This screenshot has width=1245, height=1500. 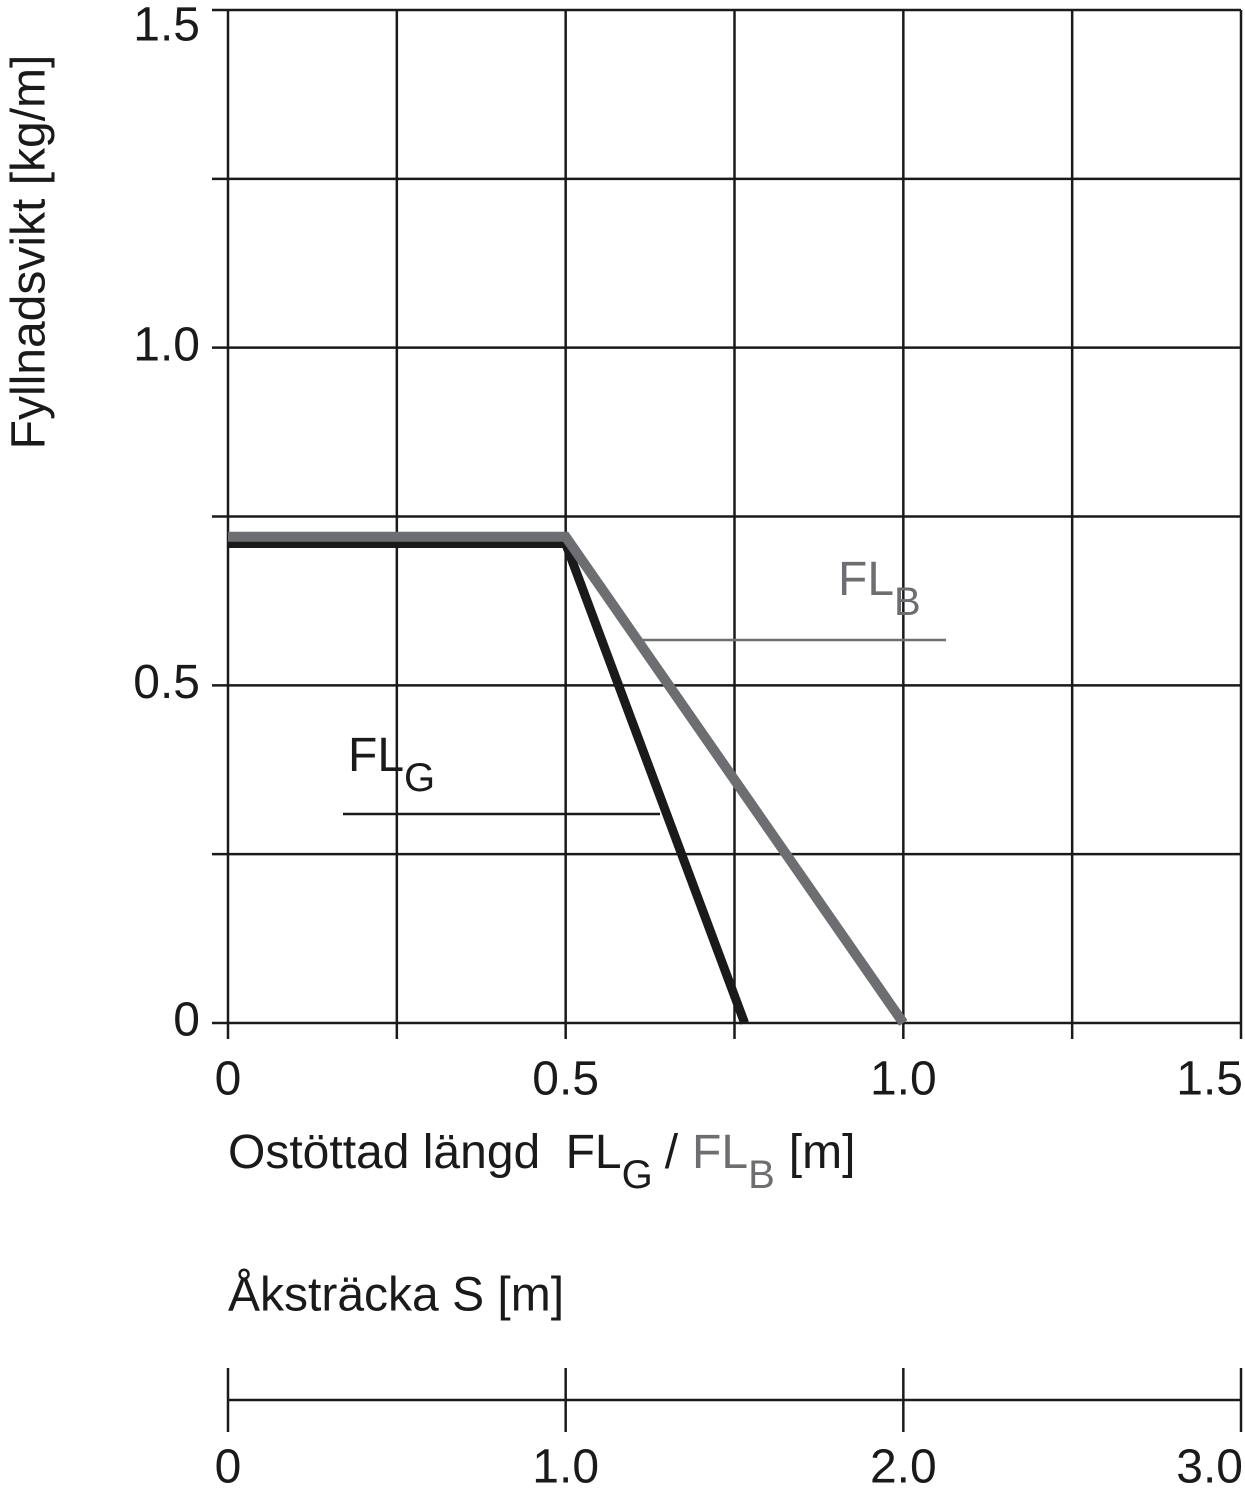 I want to click on series-label: FLG, so click(x=391, y=764).